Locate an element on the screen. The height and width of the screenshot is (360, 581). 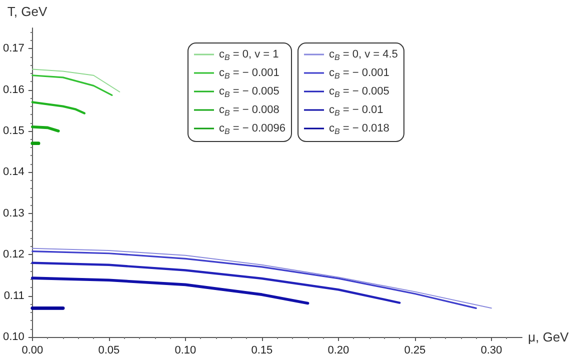
x-tick-label: 0.05 is located at coordinates (109, 350).